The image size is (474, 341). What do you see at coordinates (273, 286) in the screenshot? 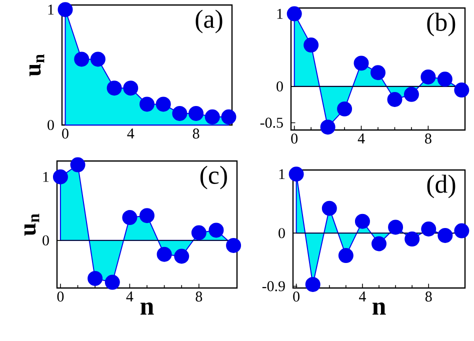
I see `y-tick-label: -0.9` at bounding box center [273, 286].